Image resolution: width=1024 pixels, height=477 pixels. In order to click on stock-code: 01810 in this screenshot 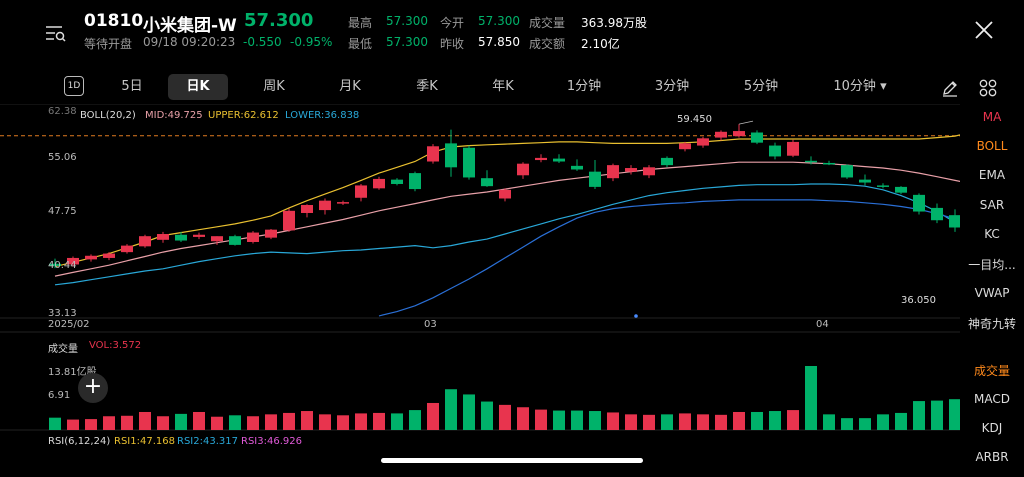, I will do `click(114, 21)`.